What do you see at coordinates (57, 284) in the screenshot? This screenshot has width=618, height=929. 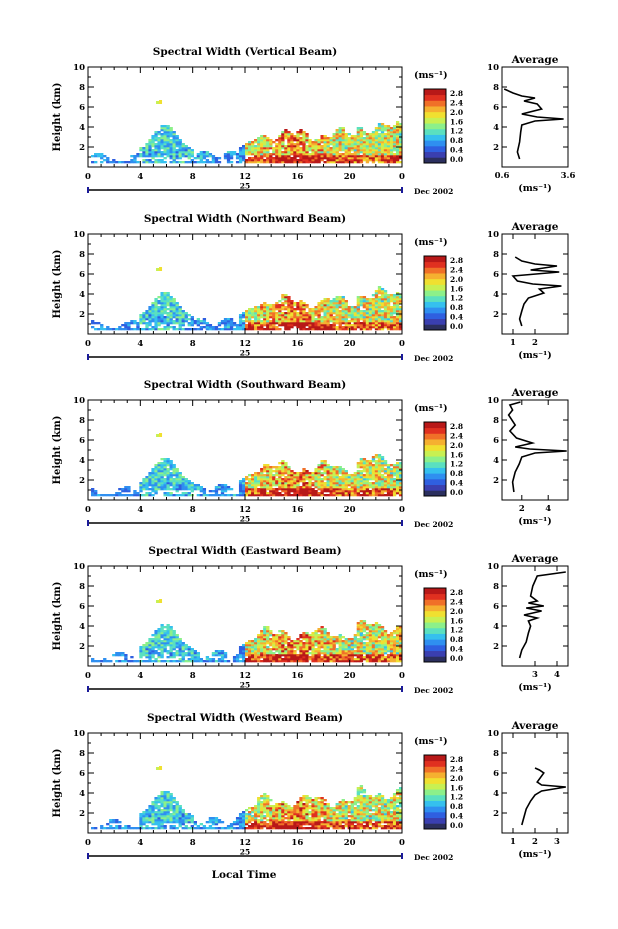 I see `y-axis-label: Height (km)` at bounding box center [57, 284].